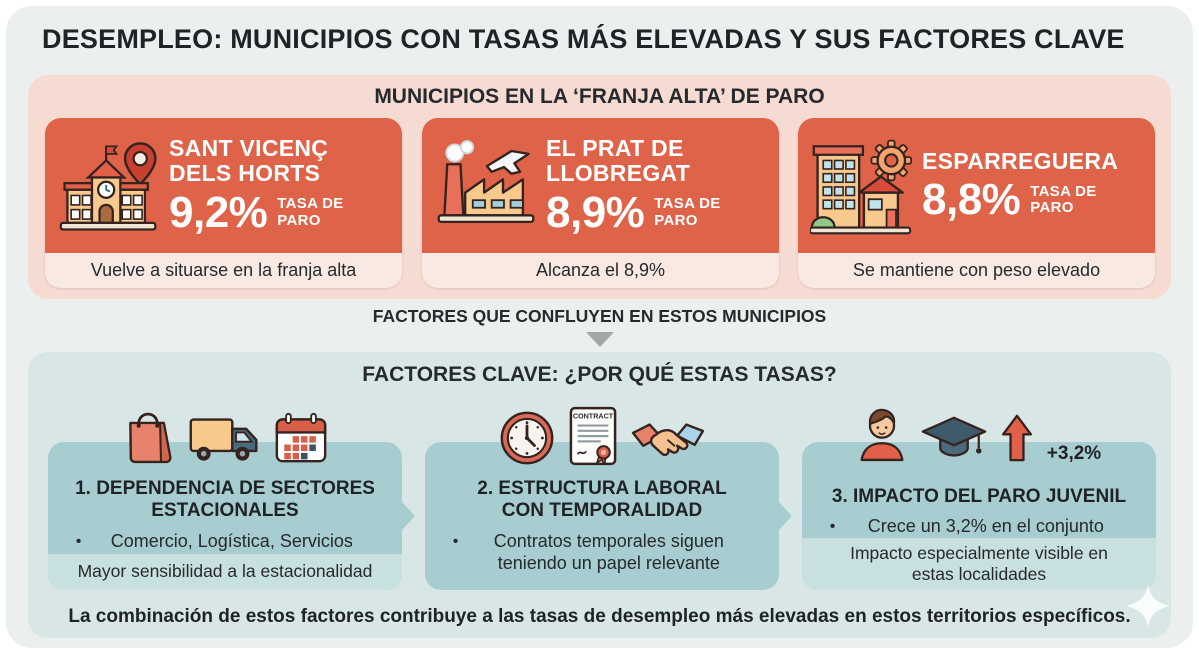 The image size is (1199, 654). I want to click on municipality-card-body: SANT VICENÇ DELS HORTS 9,2% TASA DE PARO, so click(223, 185).